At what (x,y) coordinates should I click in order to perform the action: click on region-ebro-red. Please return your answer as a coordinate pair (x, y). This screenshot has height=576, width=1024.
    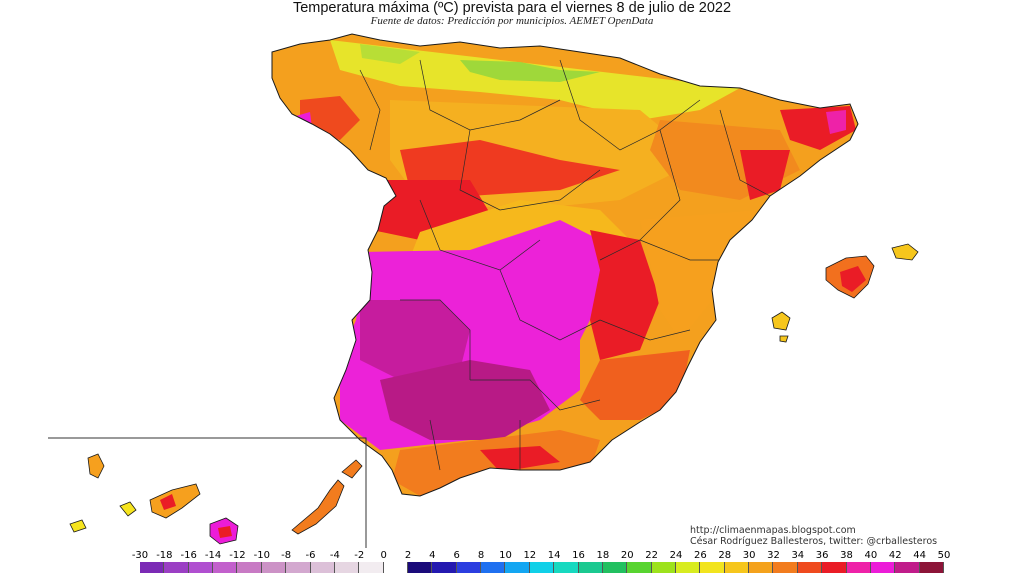
    Looking at the image, I should click on (765, 175).